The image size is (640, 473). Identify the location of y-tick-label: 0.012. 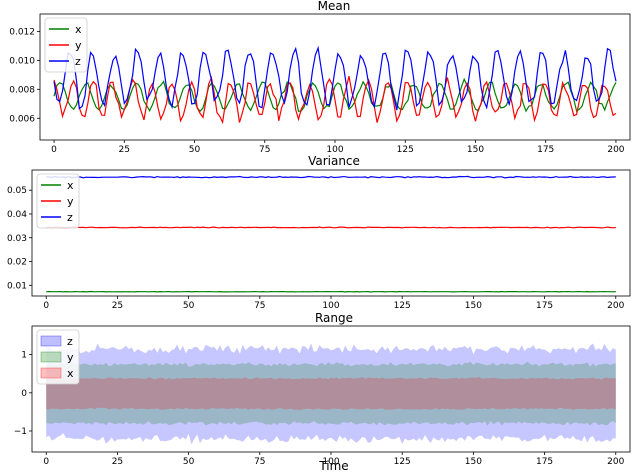
(22, 32).